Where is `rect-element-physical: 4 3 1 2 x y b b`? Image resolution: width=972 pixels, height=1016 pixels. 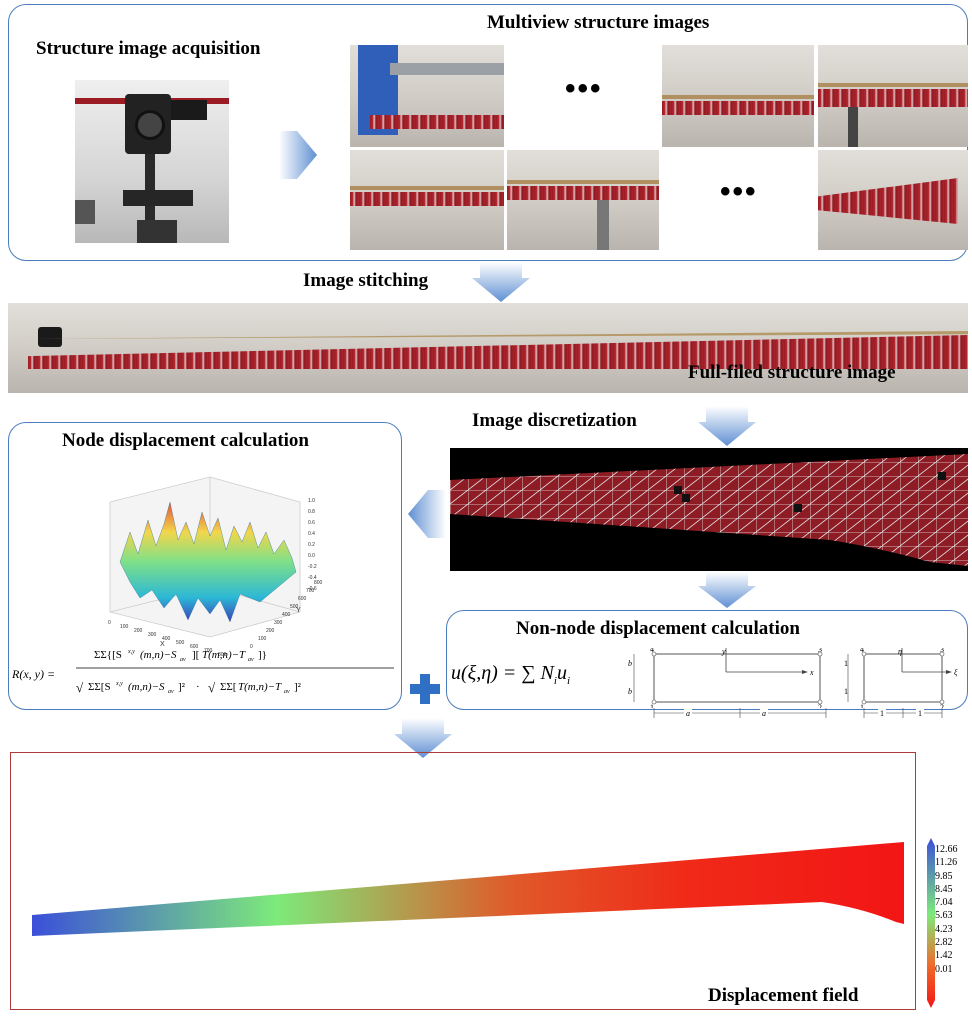 rect-element-physical: 4 3 1 2 x y b b is located at coordinates (725, 678).